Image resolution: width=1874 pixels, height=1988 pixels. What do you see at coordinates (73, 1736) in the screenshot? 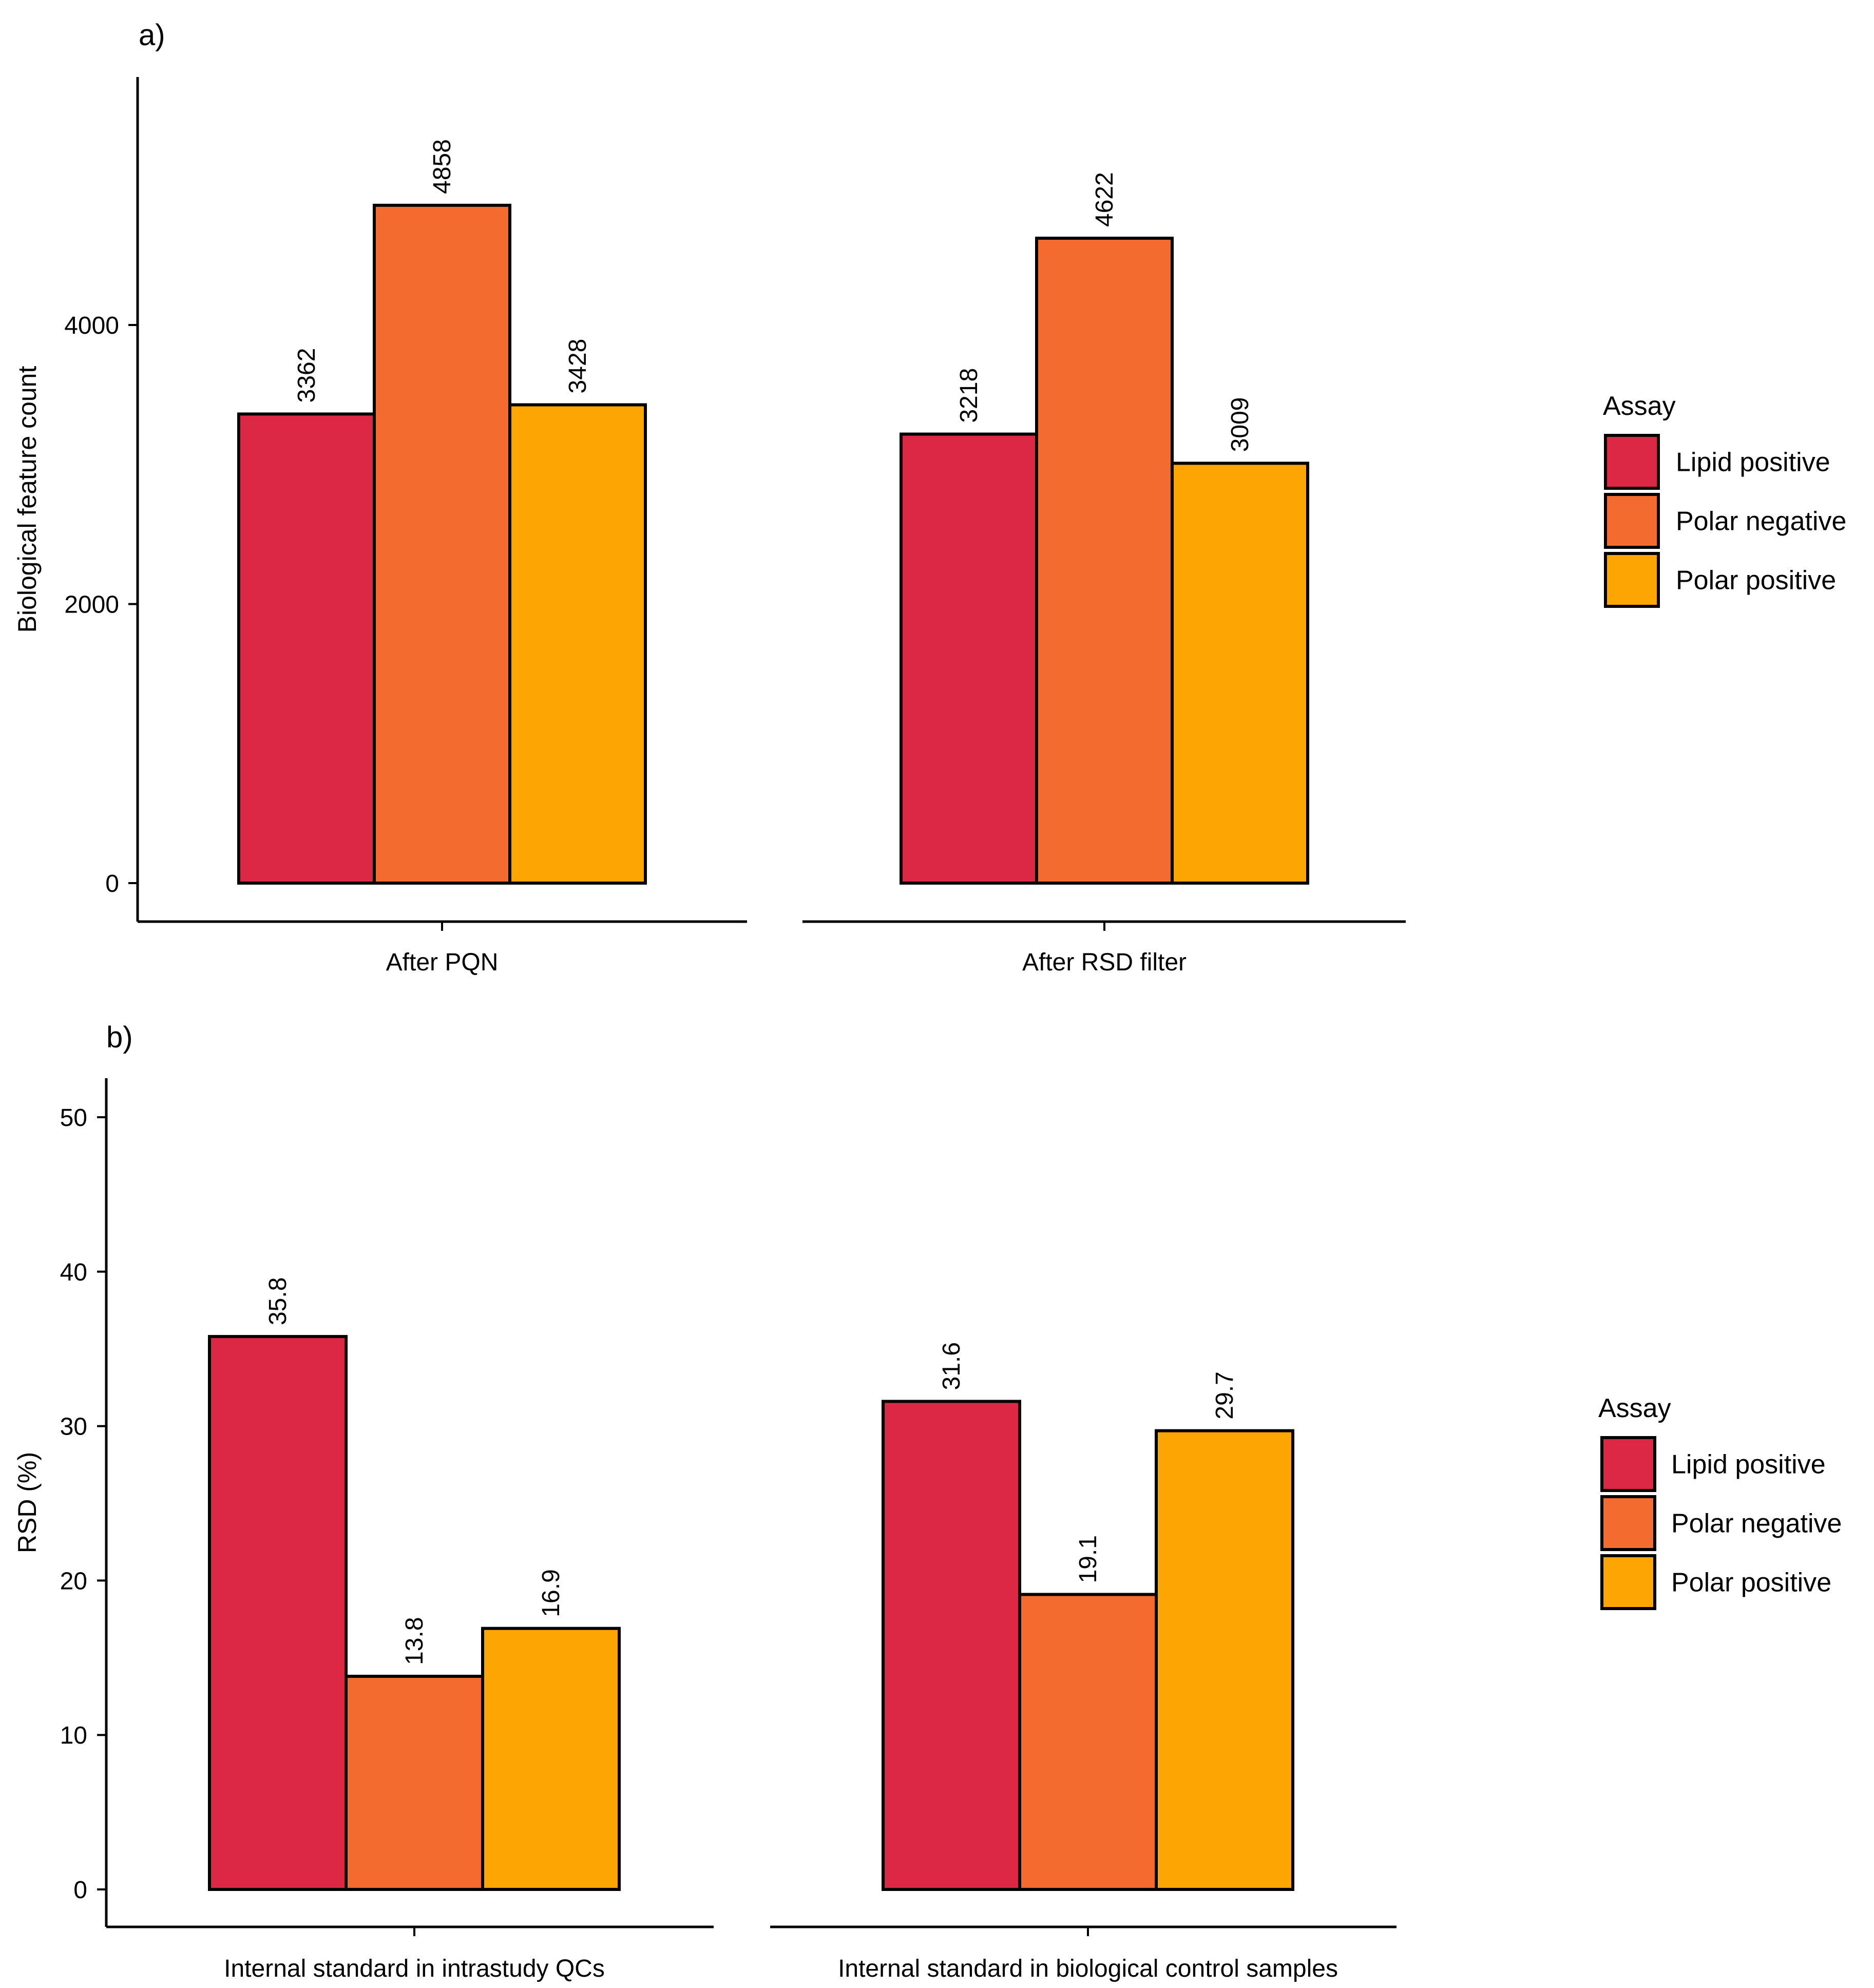
I see `y-tick-label: 10` at bounding box center [73, 1736].